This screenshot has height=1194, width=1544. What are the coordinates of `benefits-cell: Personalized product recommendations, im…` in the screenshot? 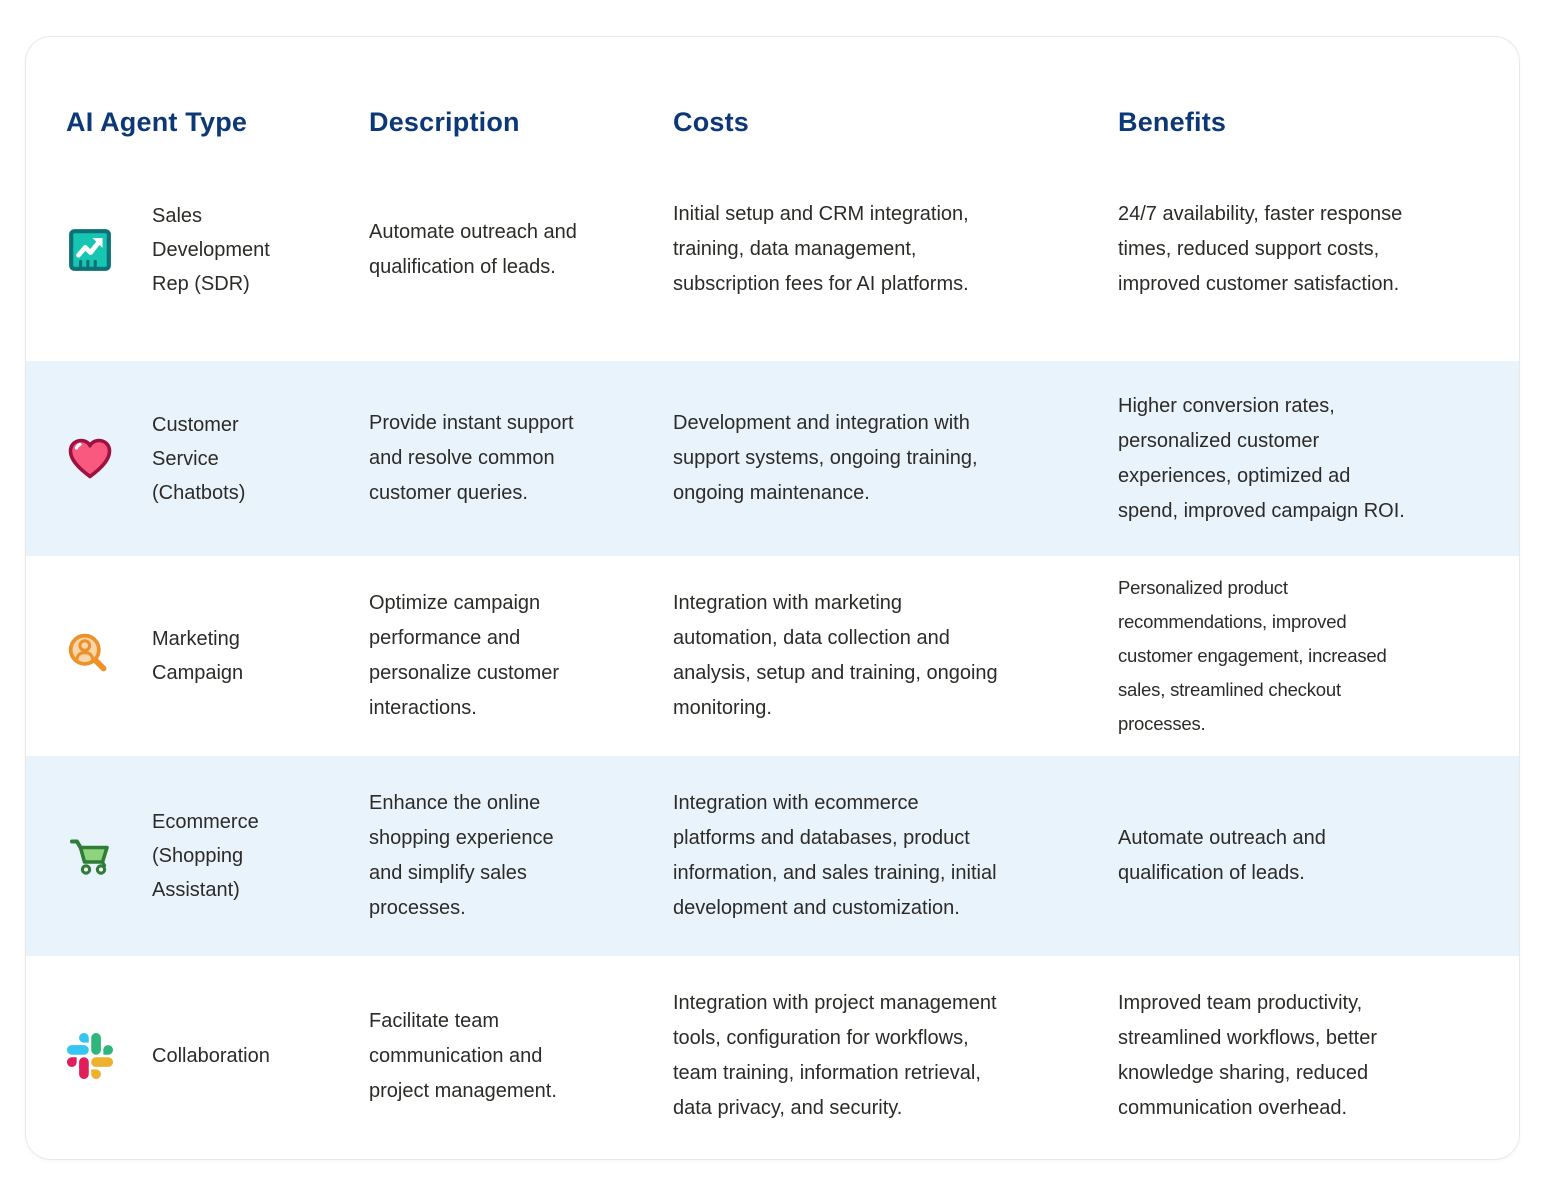 It's located at (1252, 655).